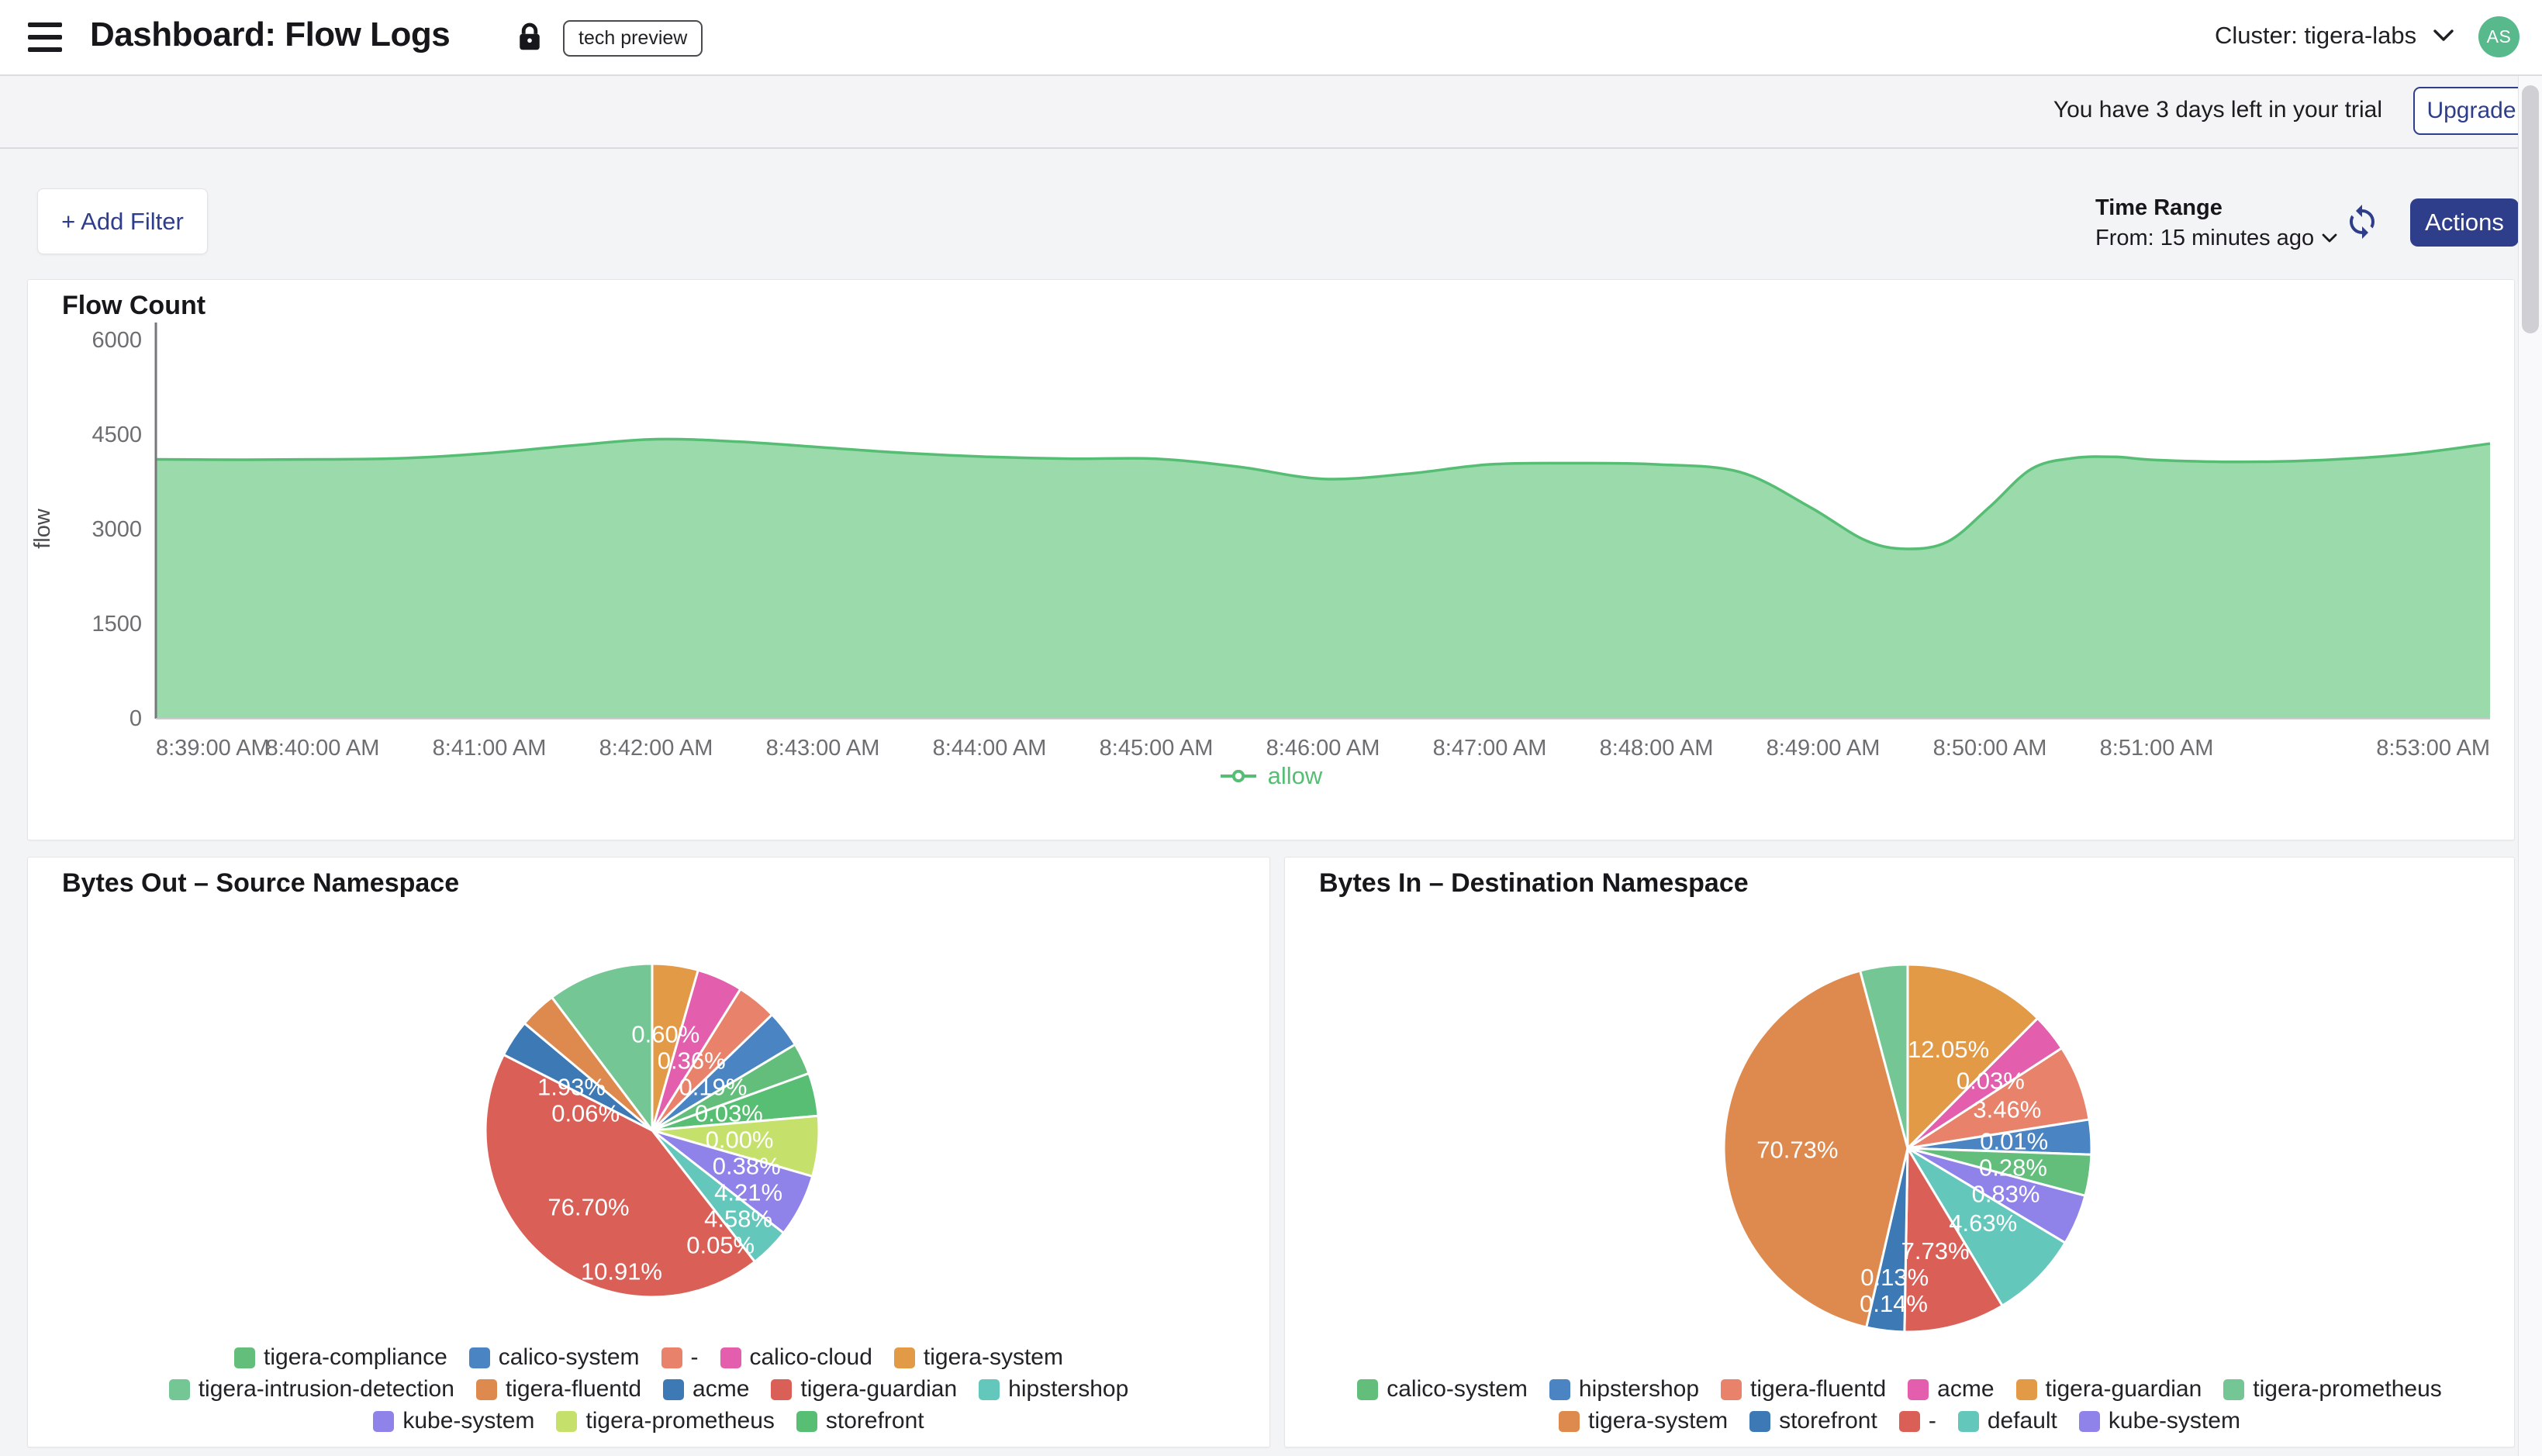 The height and width of the screenshot is (1456, 2542). Describe the element at coordinates (1797, 1150) in the screenshot. I see `pie-slice-label: 70.73%` at that location.